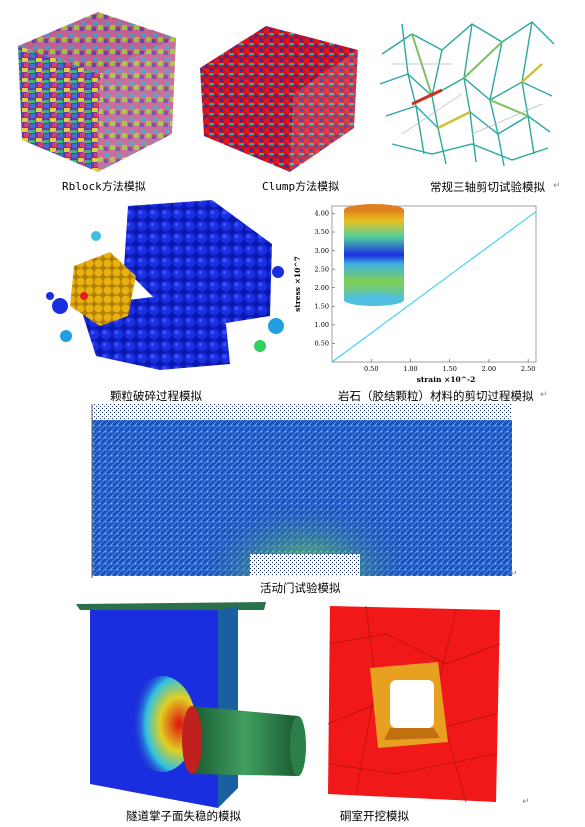 The width and height of the screenshot is (585, 827). Describe the element at coordinates (449, 369) in the screenshot. I see `x-tick-label: 1.50` at that location.